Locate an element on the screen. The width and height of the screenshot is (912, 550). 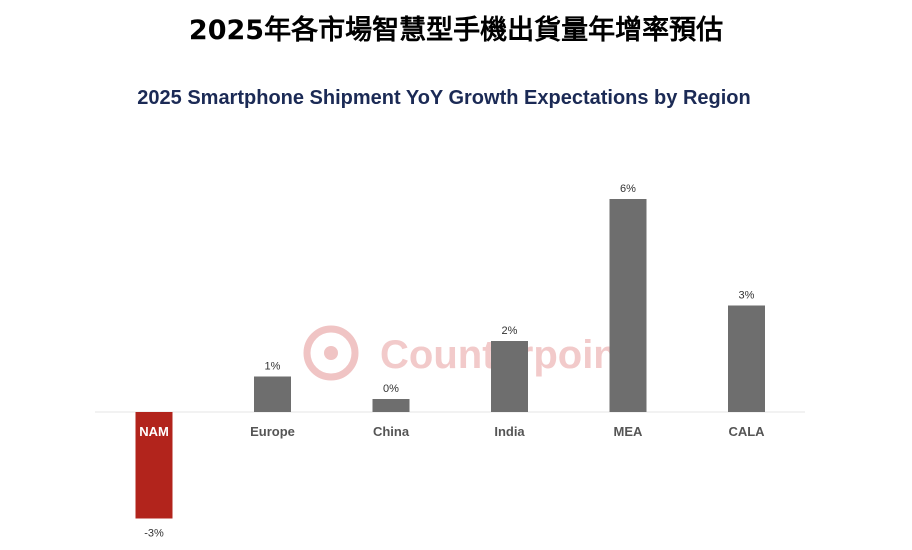
category-label-india: India is located at coordinates (509, 431).